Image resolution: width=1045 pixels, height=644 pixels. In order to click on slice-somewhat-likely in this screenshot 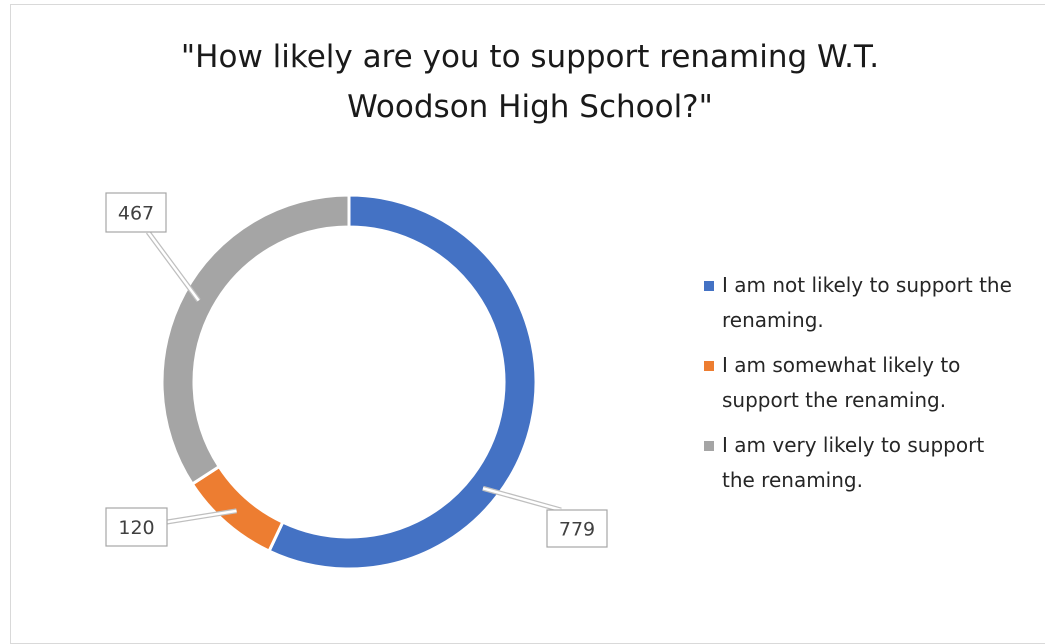, I will do `click(237, 509)`.